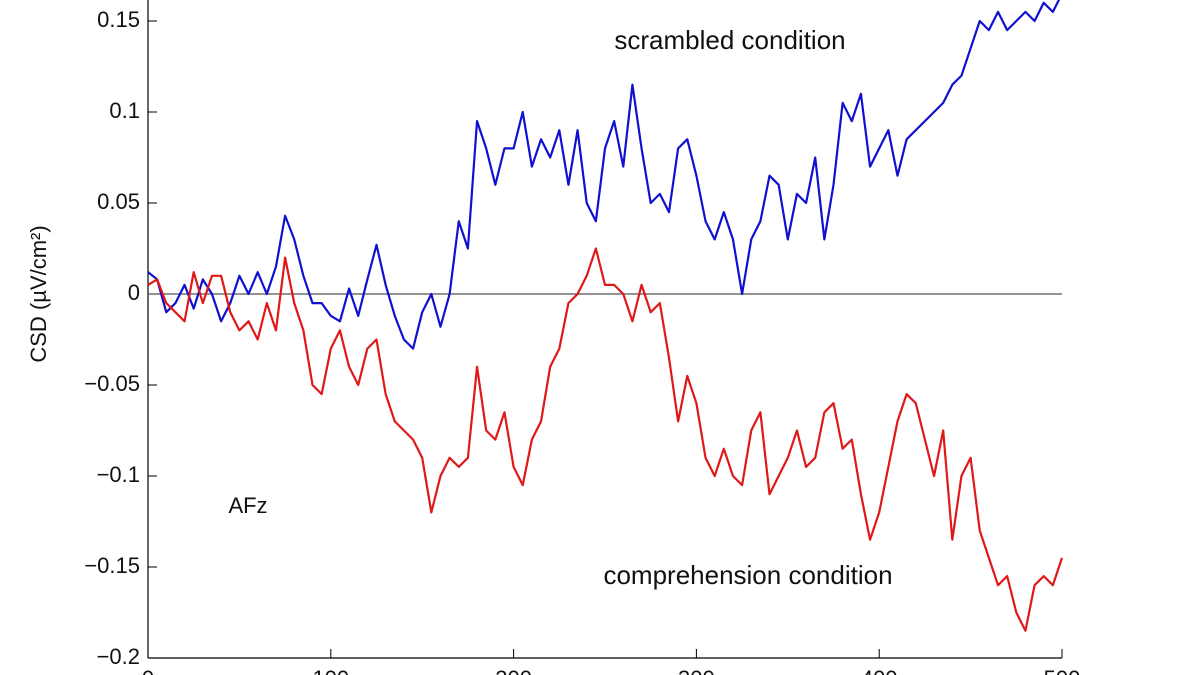 This screenshot has width=1200, height=675. What do you see at coordinates (1062, 670) in the screenshot?
I see `x-tick-label: 500` at bounding box center [1062, 670].